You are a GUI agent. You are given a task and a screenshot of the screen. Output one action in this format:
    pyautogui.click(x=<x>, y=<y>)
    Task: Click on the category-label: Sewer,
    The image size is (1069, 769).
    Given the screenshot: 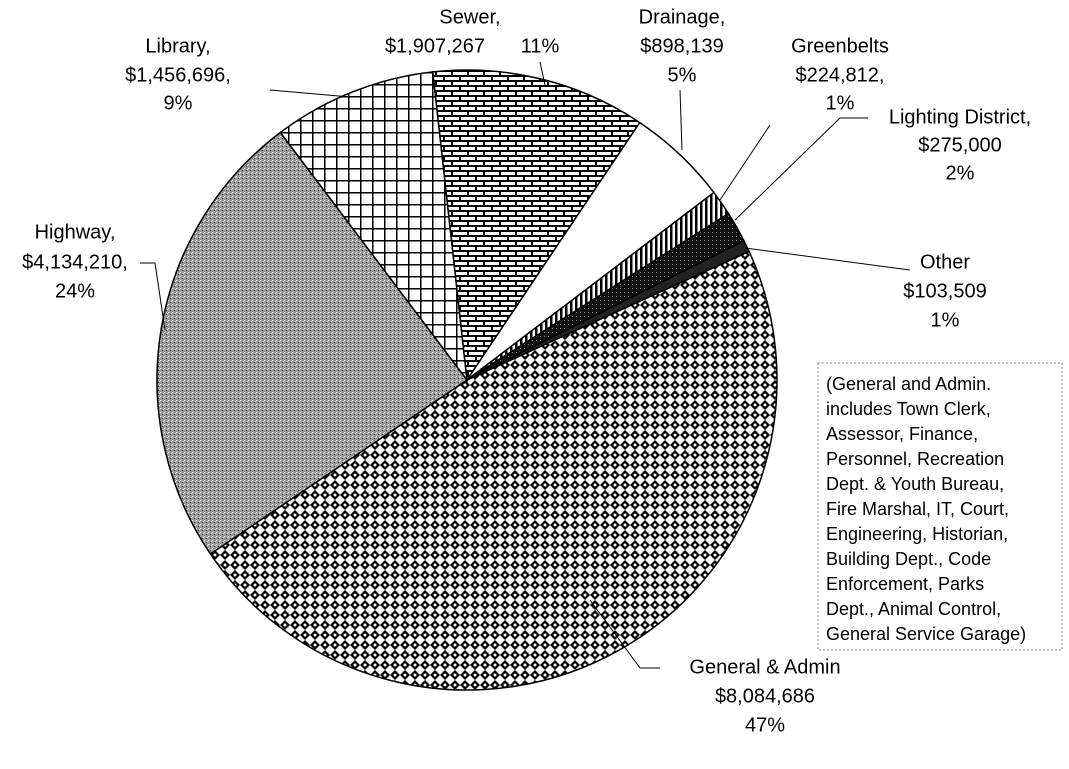 What is the action you would take?
    pyautogui.click(x=469, y=17)
    